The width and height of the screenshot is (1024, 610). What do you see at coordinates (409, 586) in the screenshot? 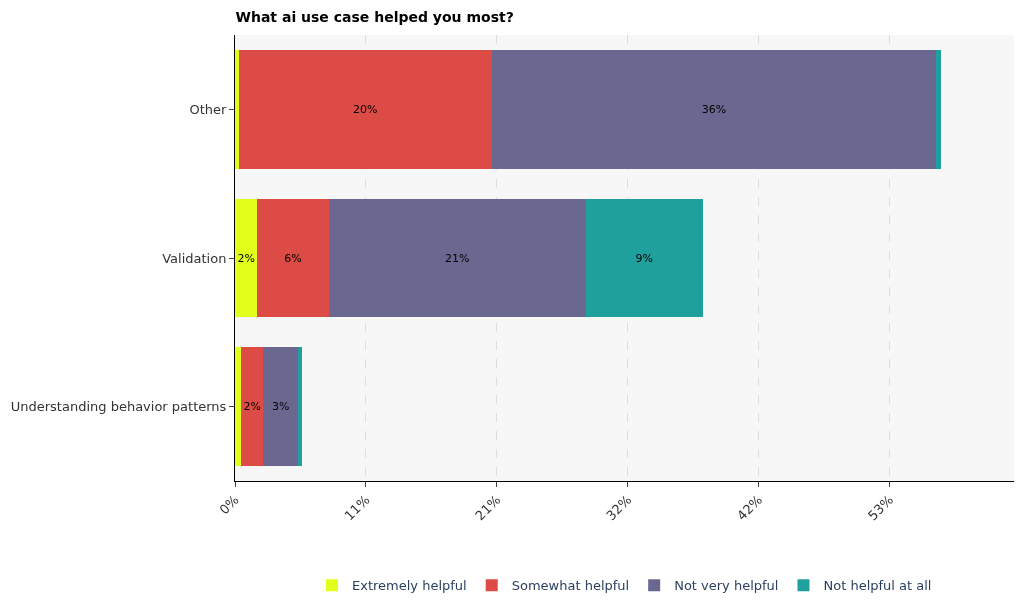
I see `legend-label: Extremely helpful` at bounding box center [409, 586].